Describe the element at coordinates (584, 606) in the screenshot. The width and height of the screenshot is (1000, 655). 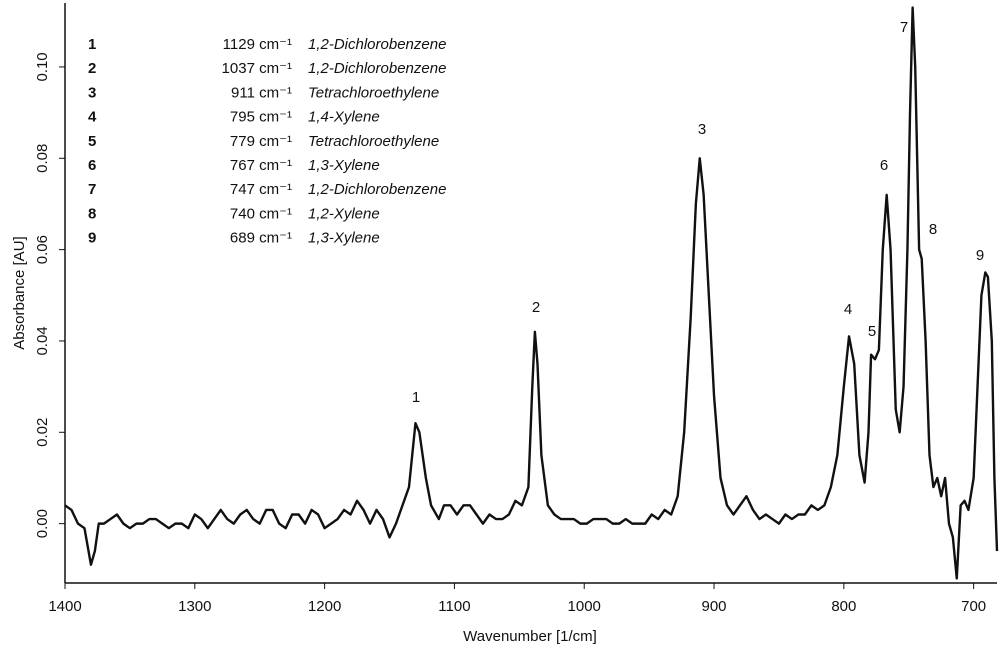
I see `x-tick-label: 1000` at that location.